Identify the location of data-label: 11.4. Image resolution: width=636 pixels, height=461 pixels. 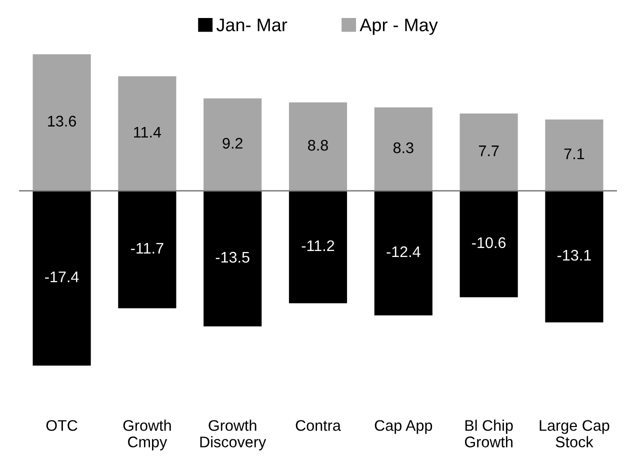
(148, 132).